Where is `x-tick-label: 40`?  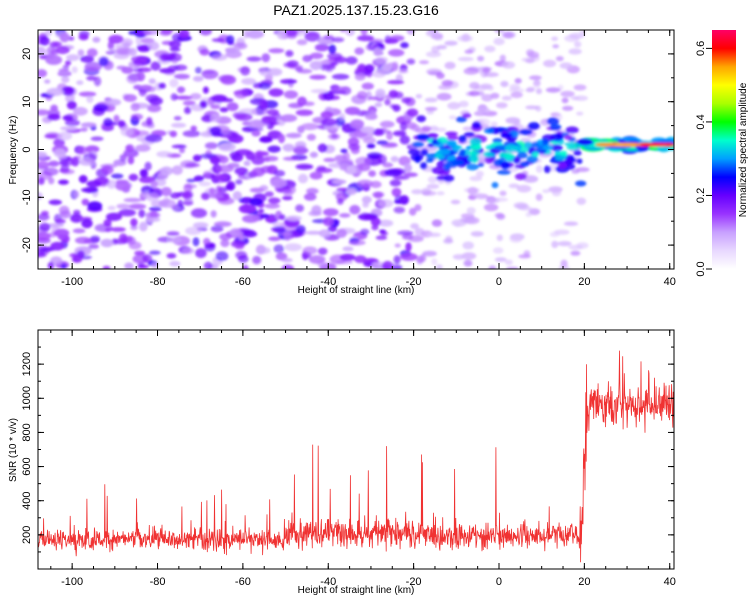
x-tick-label: 40 is located at coordinates (670, 282).